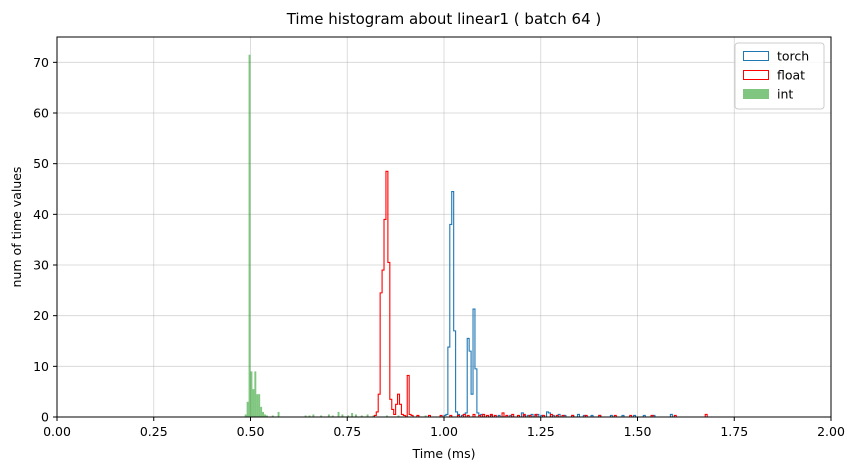 This screenshot has width=857, height=470. What do you see at coordinates (791, 75) in the screenshot?
I see `legend-label-float: float` at bounding box center [791, 75].